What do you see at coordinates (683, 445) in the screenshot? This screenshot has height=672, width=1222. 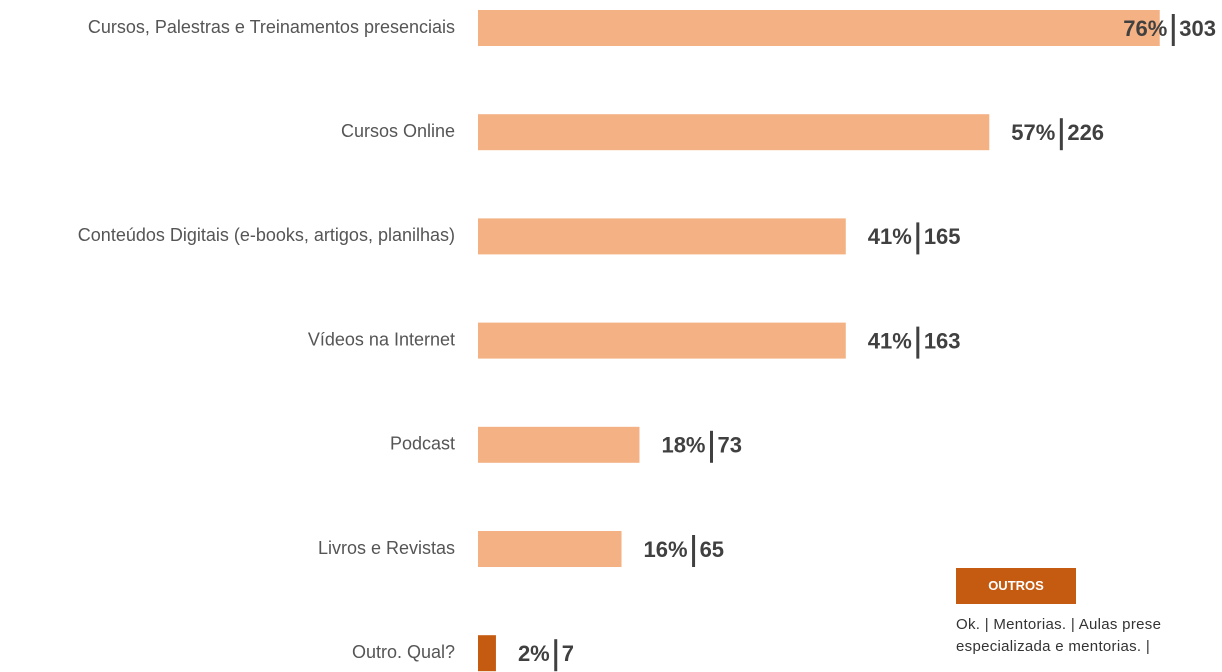 I see `value-label: 18%` at bounding box center [683, 445].